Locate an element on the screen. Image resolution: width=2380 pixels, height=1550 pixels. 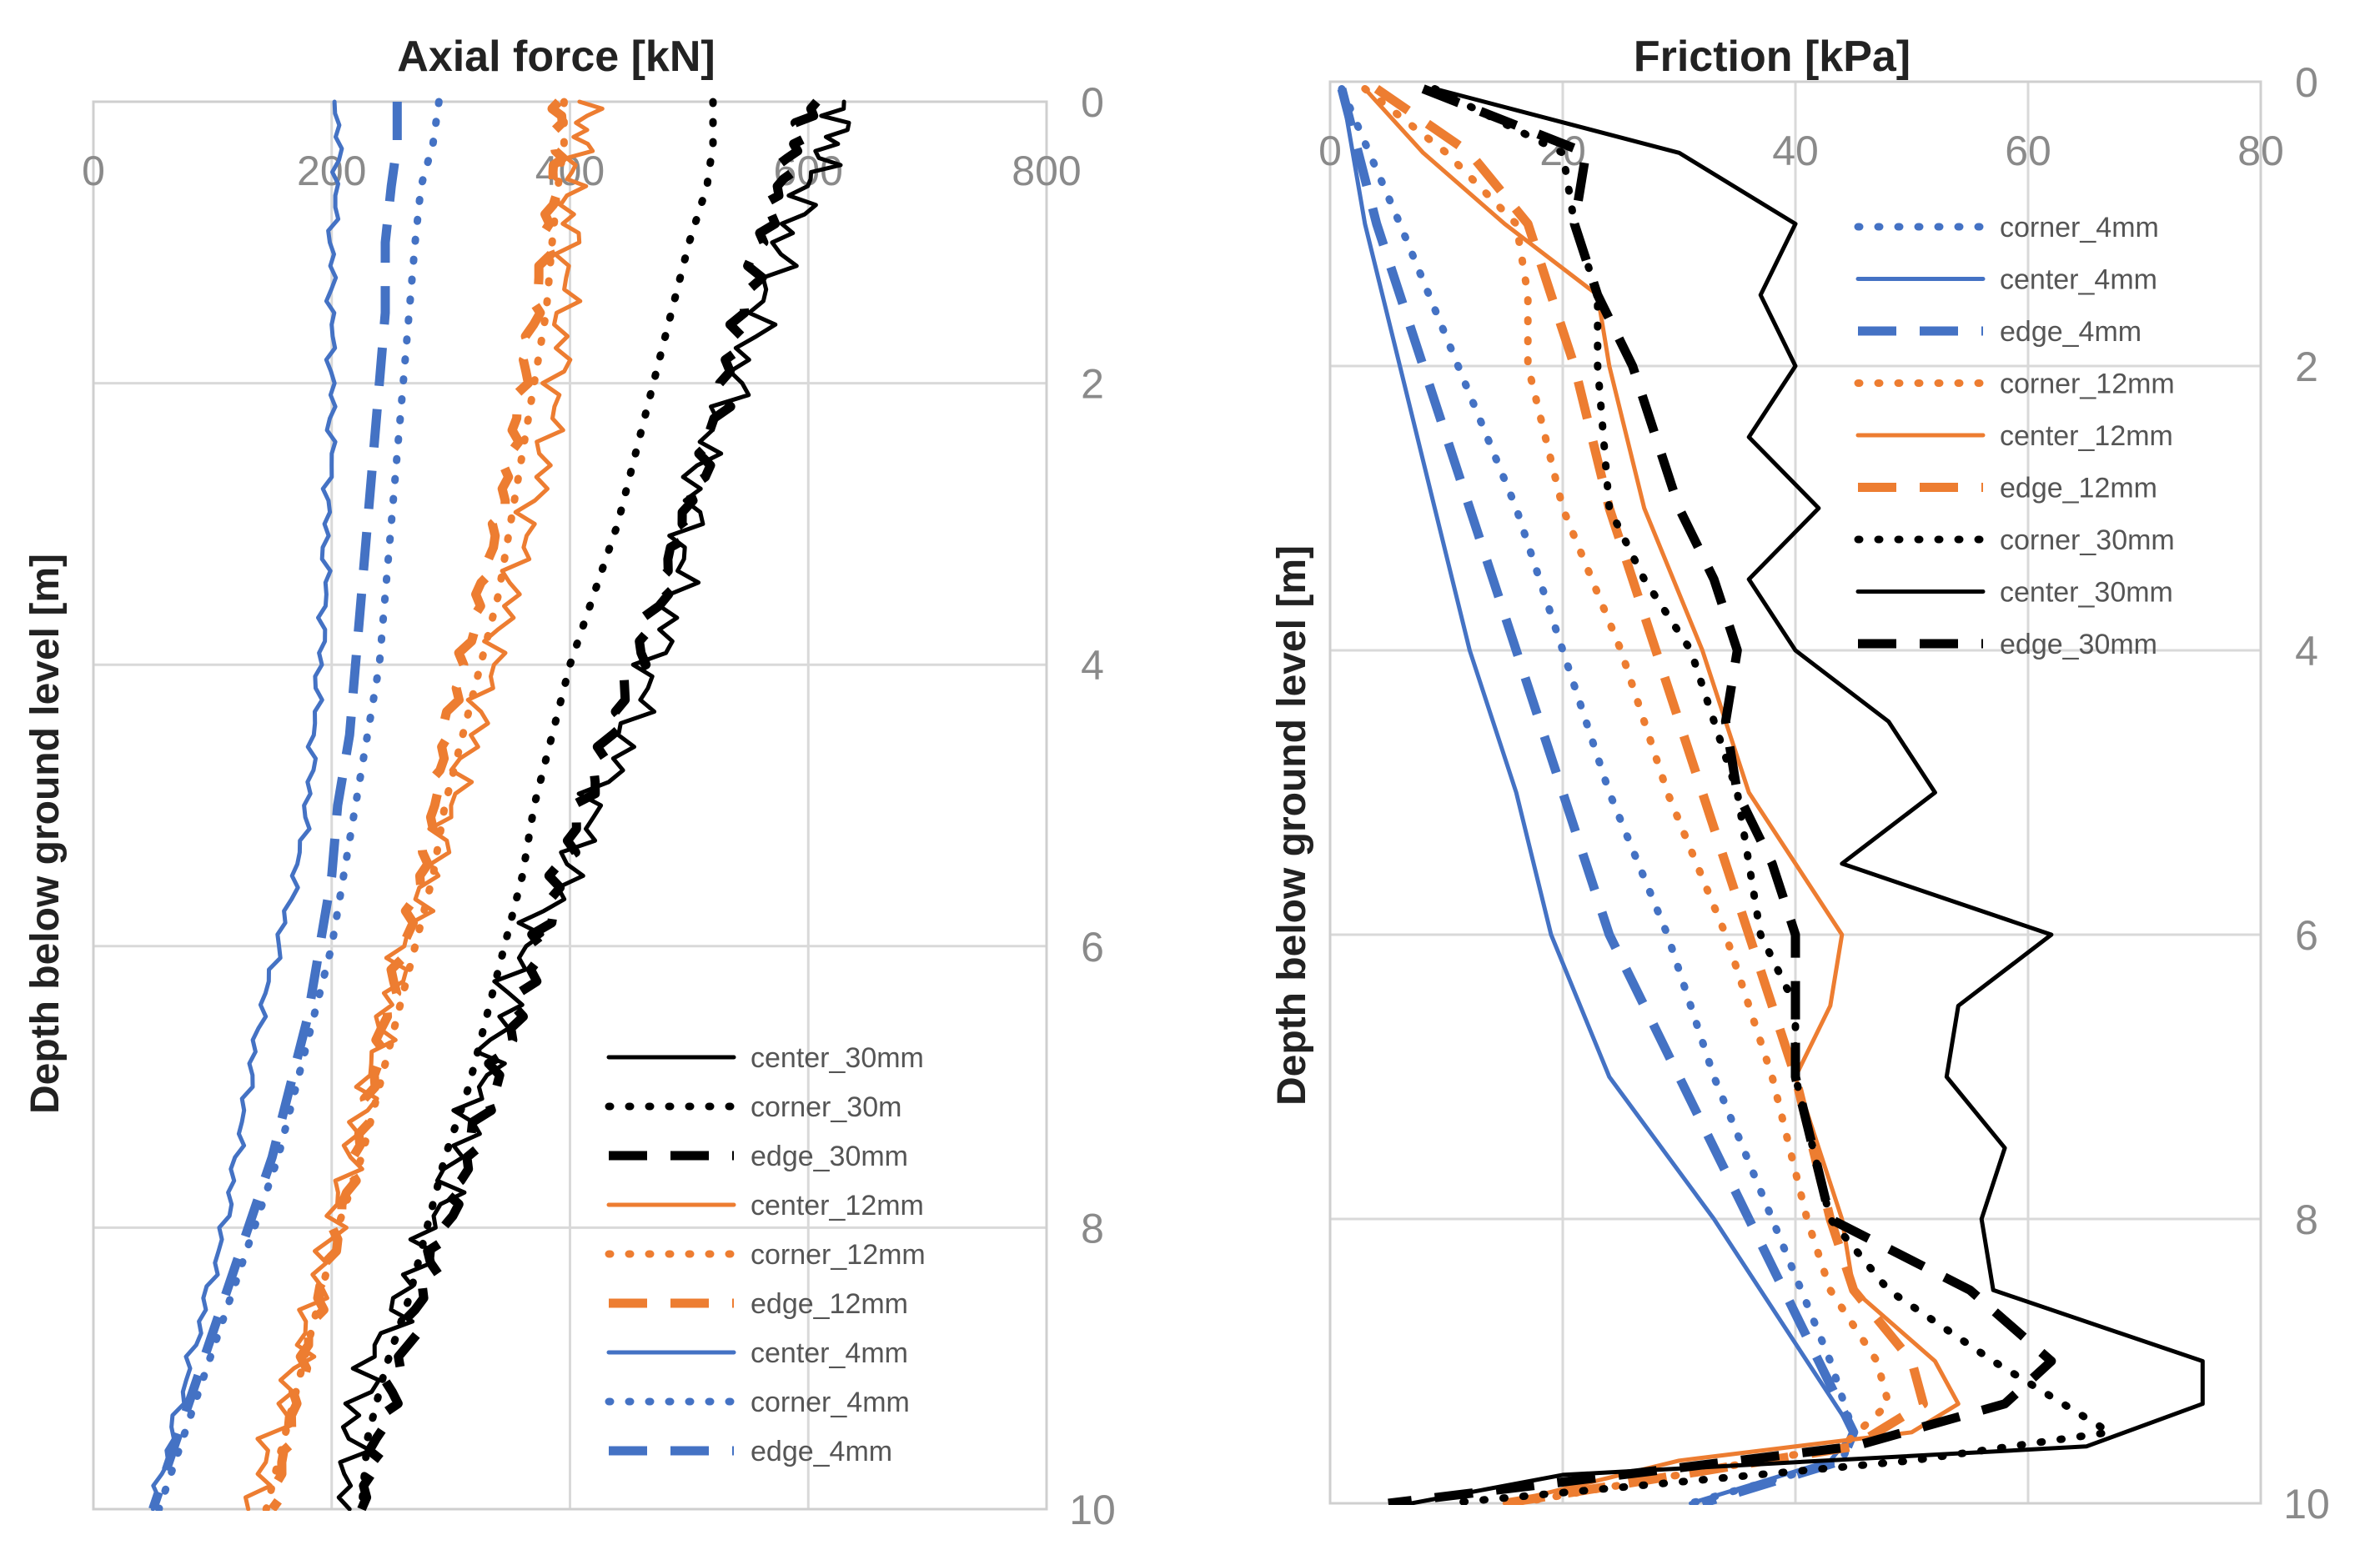
chart-title: Axial force [kN] is located at coordinates (556, 57).